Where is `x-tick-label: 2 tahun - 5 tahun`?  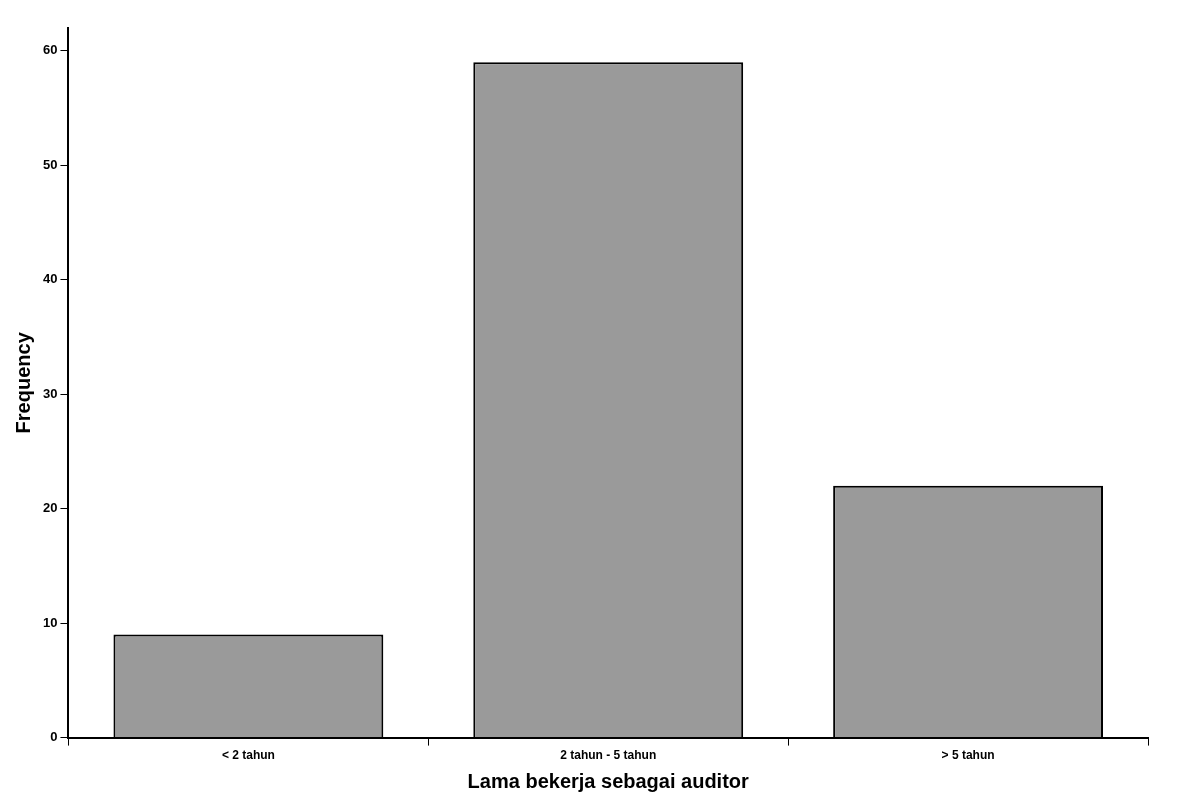 x-tick-label: 2 tahun - 5 tahun is located at coordinates (608, 755).